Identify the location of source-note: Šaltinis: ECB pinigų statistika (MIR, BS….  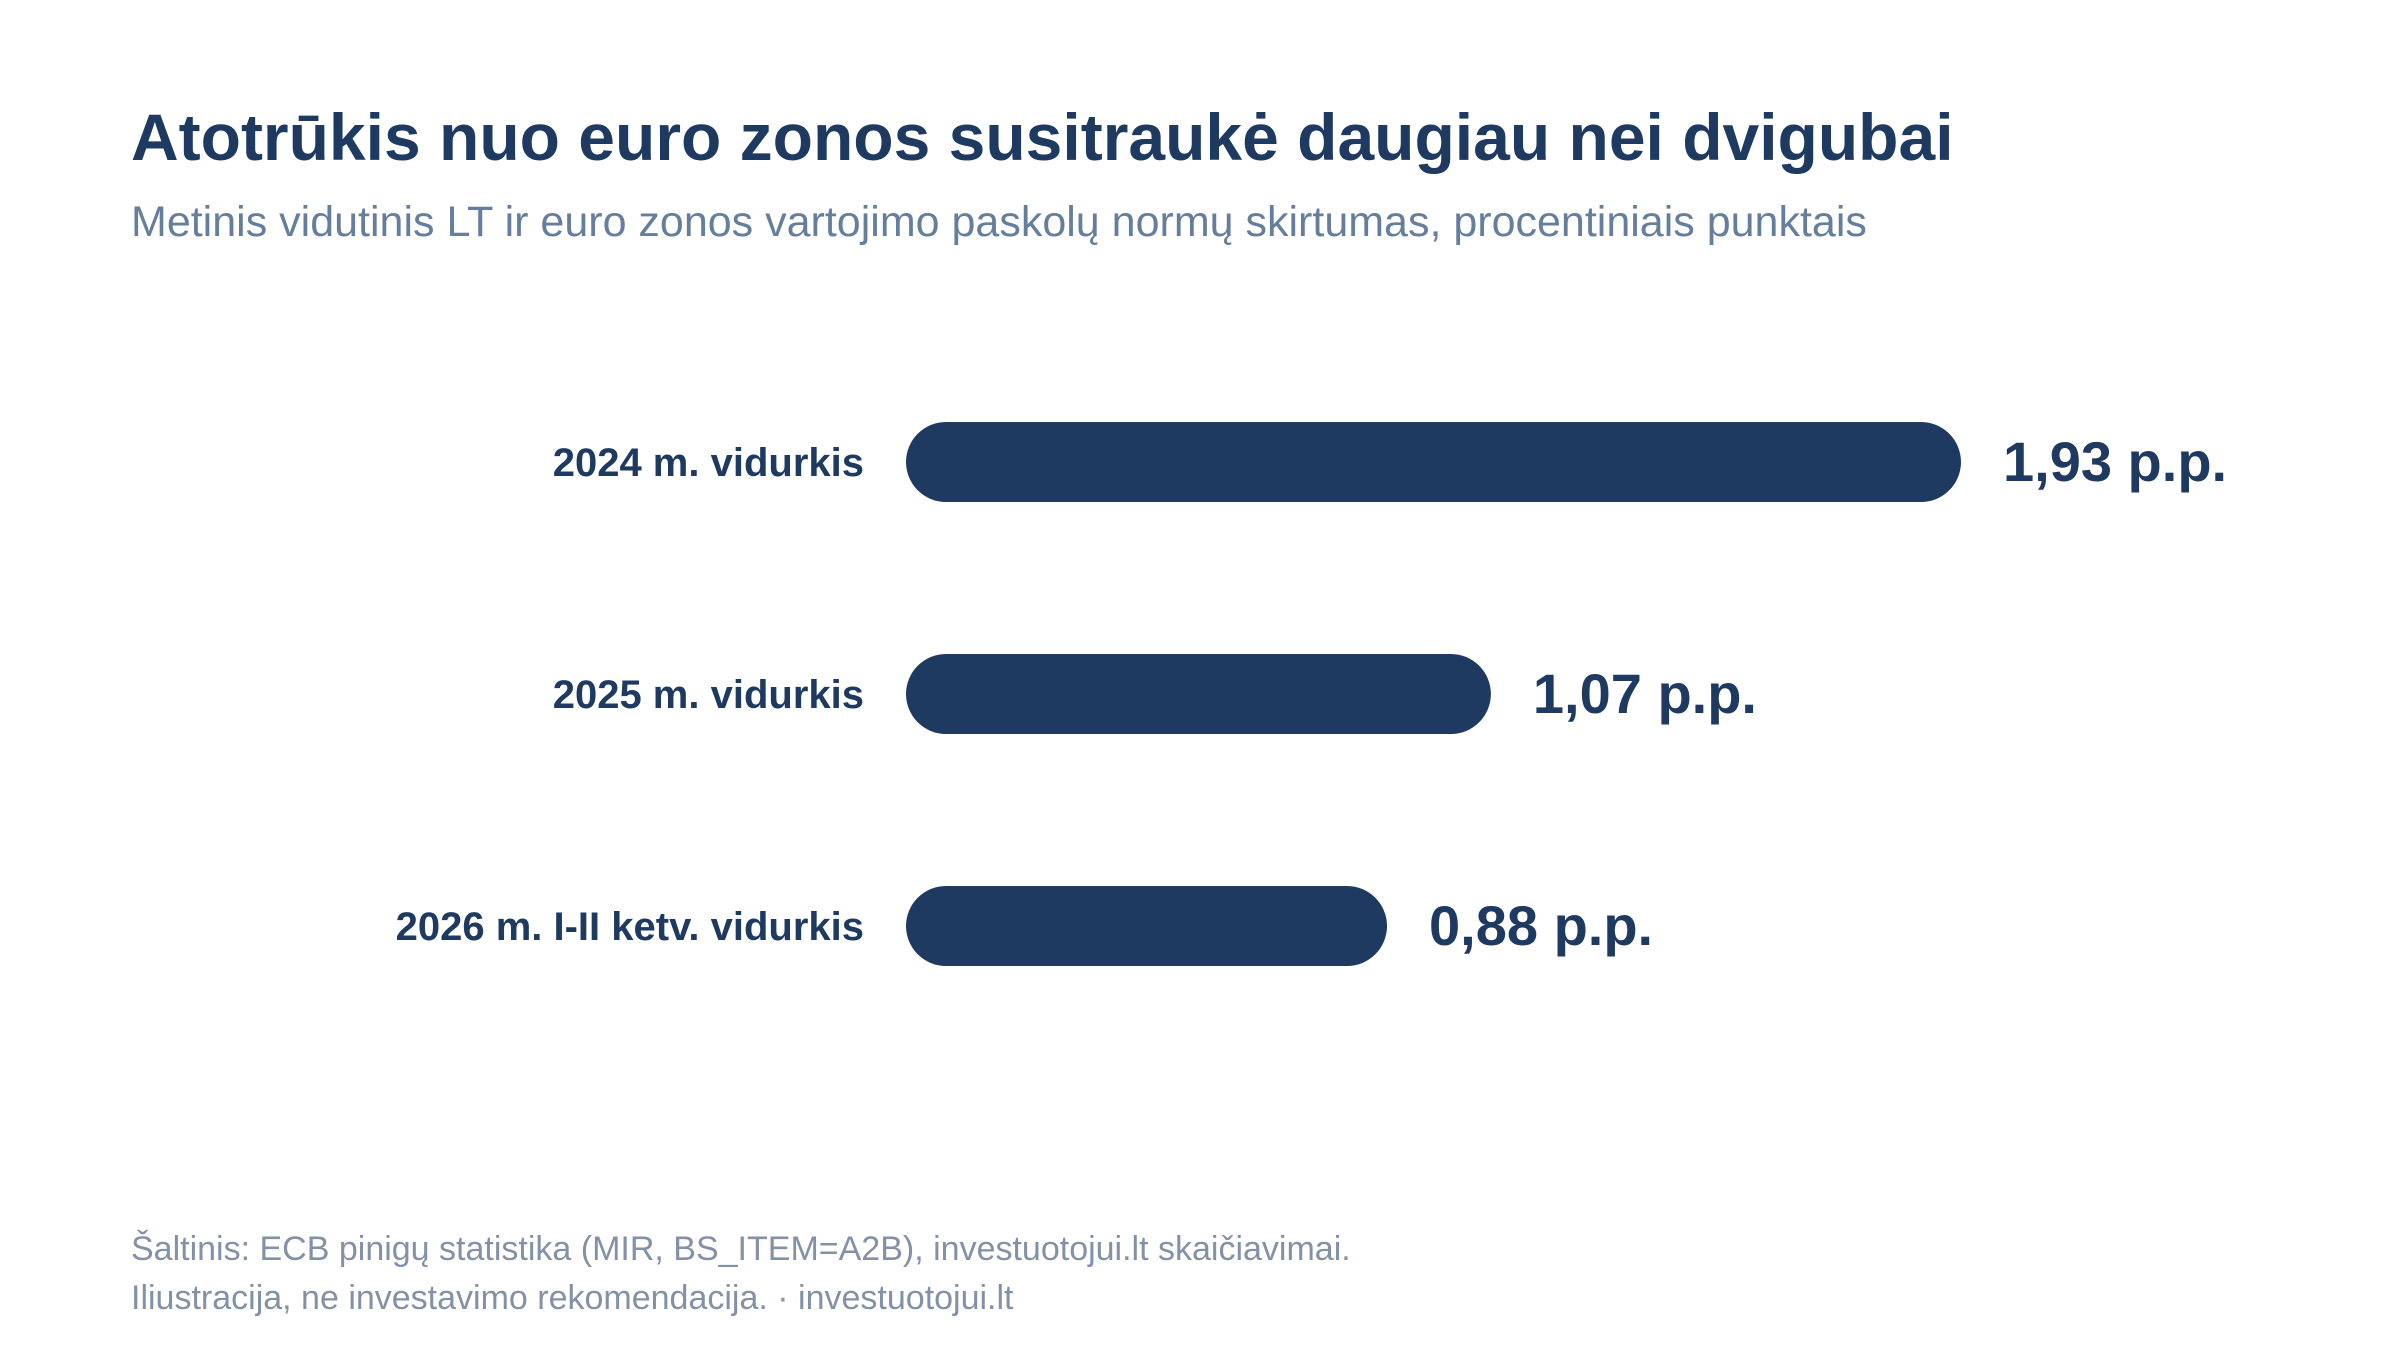
(741, 1249).